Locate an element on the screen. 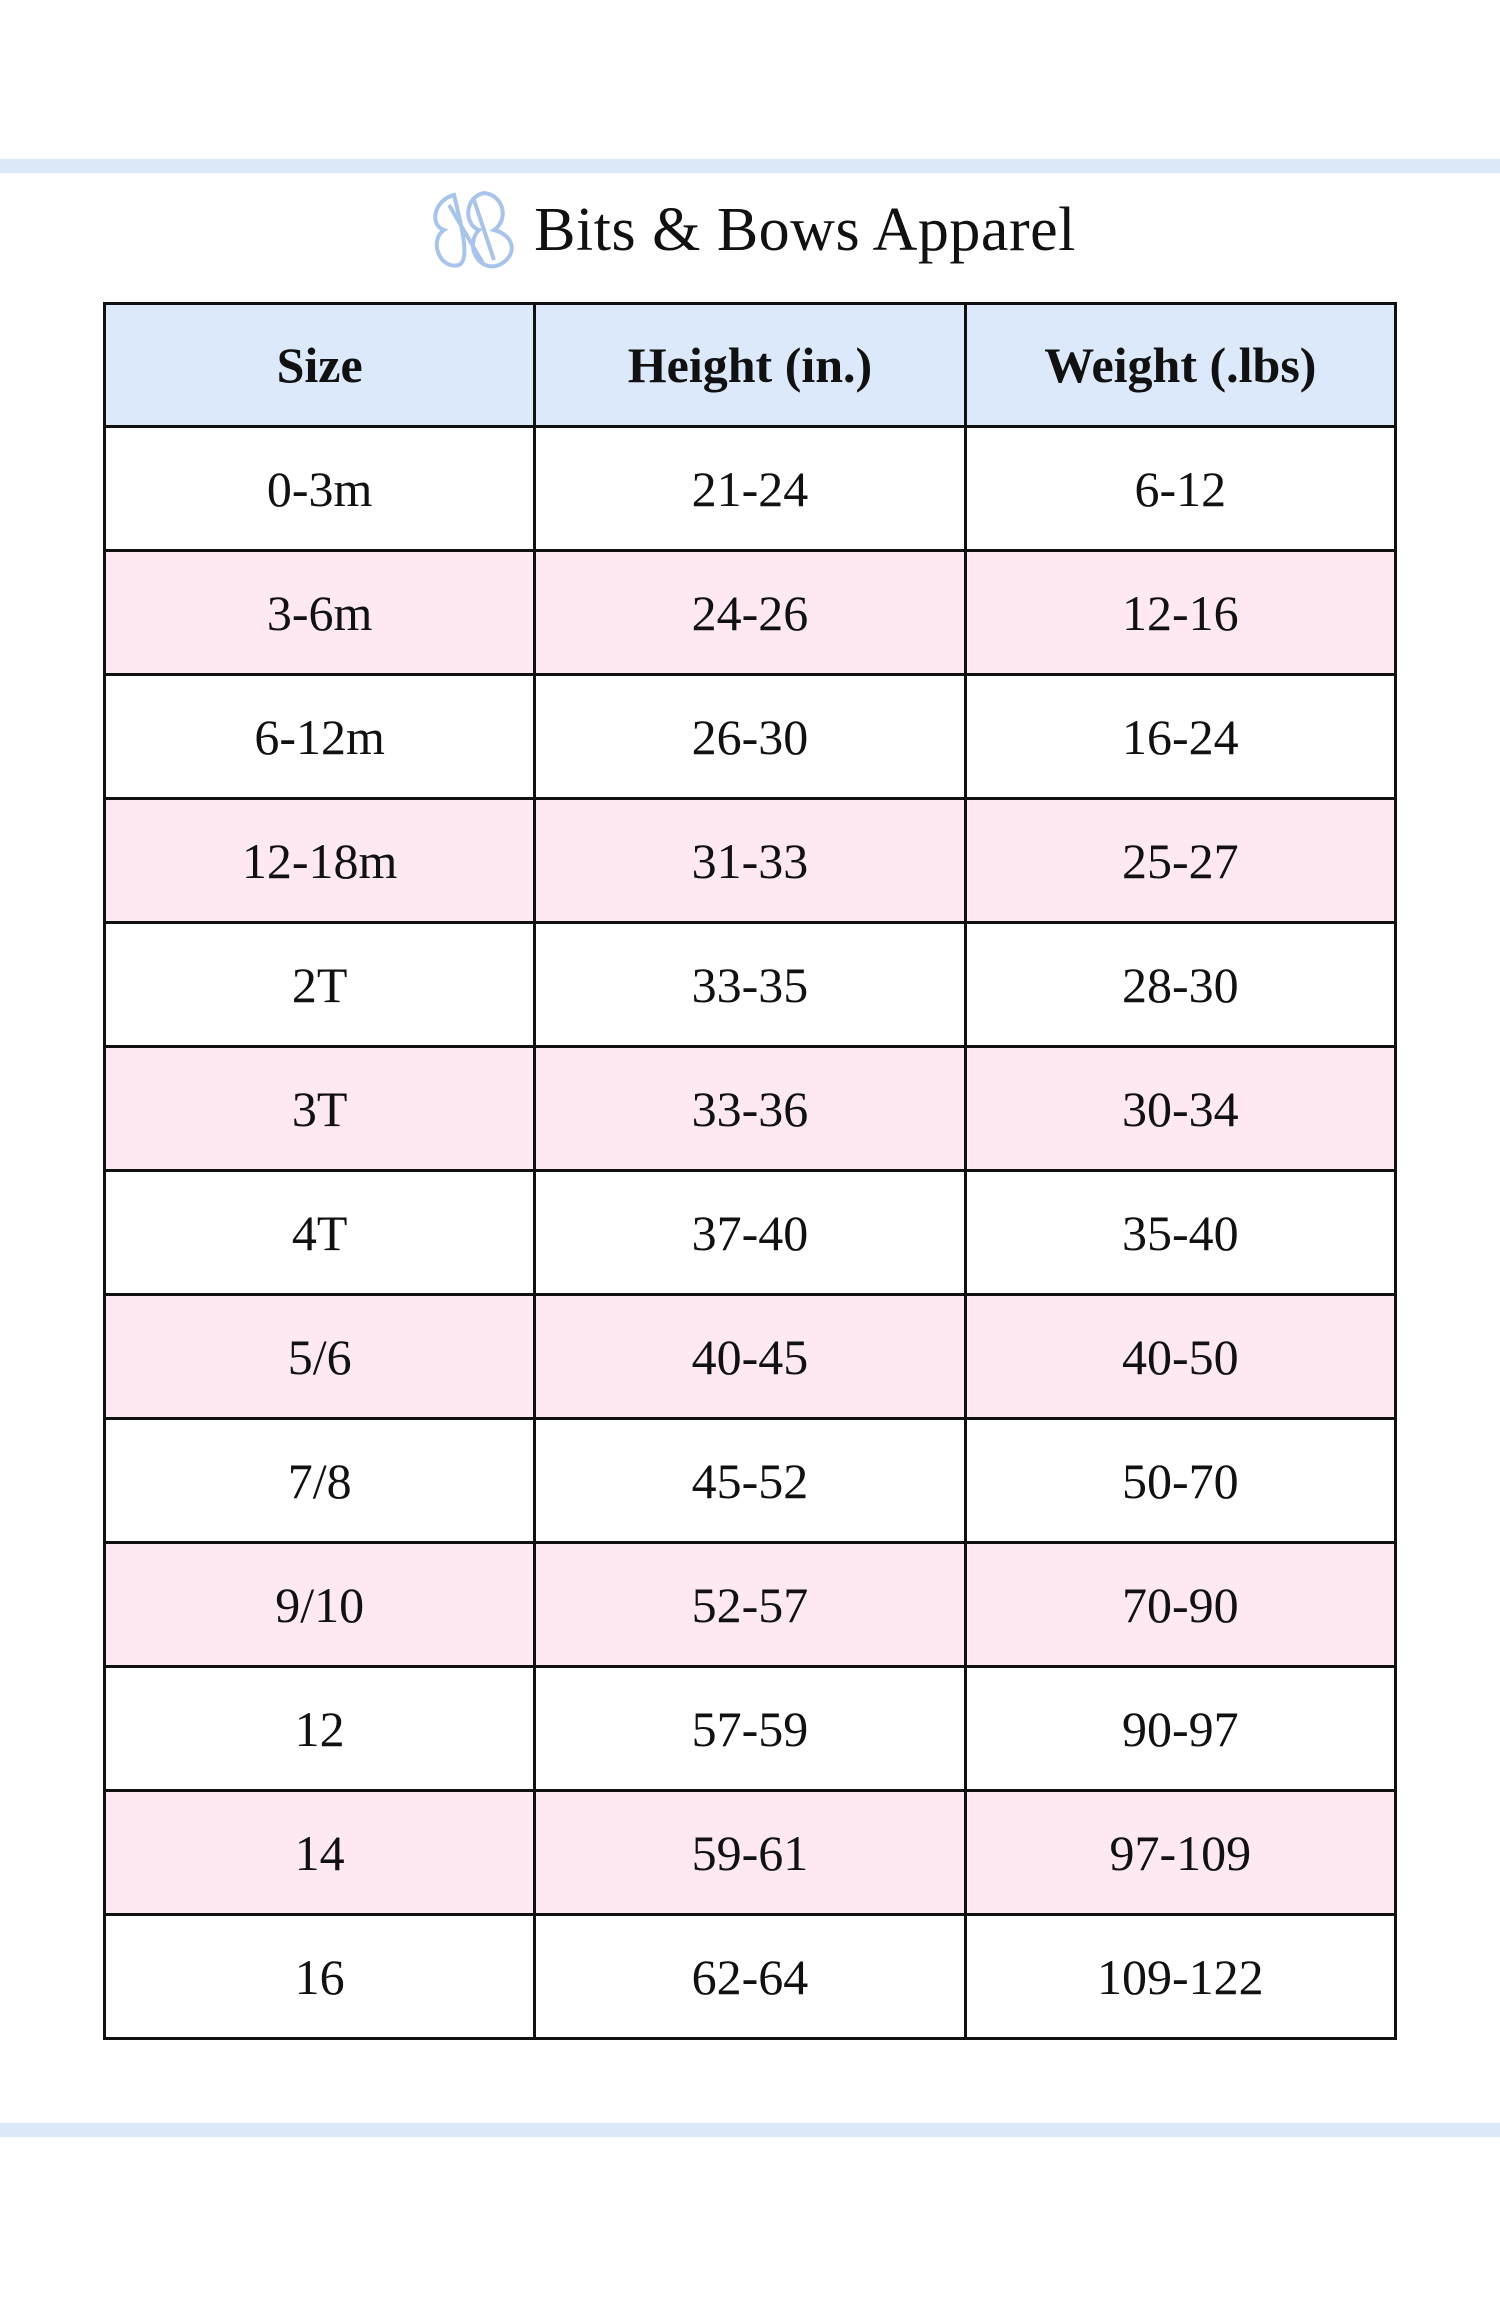 The image size is (1500, 2300). cell-height: 59-61 is located at coordinates (750, 1852).